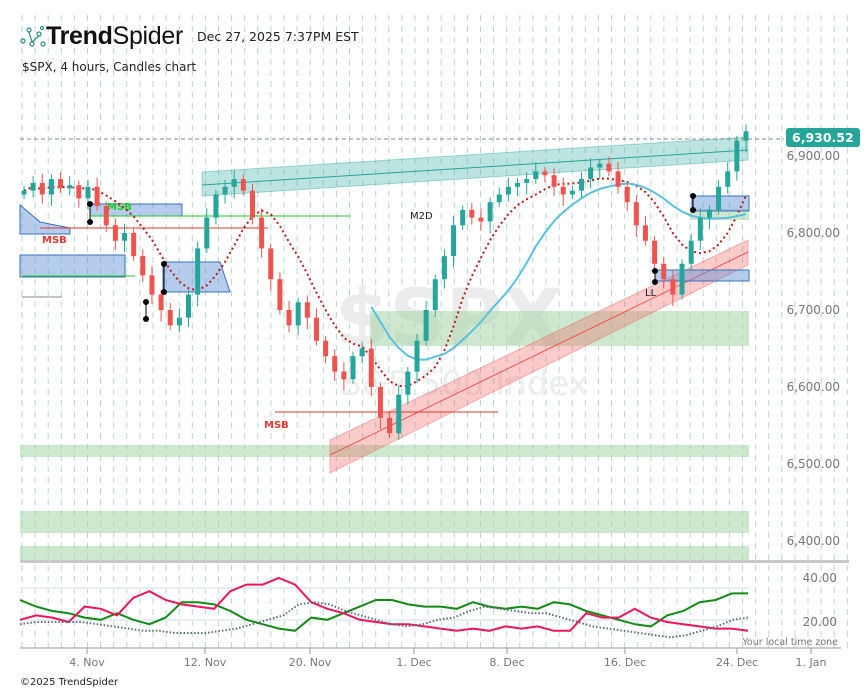 The image size is (867, 693). What do you see at coordinates (813, 387) in the screenshot?
I see `price-tick: 6,600.00` at bounding box center [813, 387].